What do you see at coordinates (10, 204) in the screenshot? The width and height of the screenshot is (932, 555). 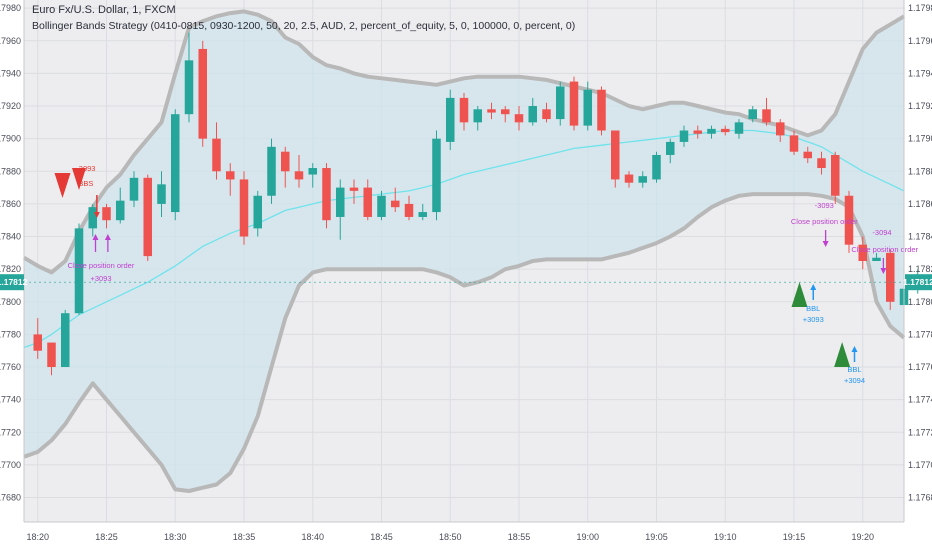 I see `y-tick-label: 1.17860` at bounding box center [10, 204].